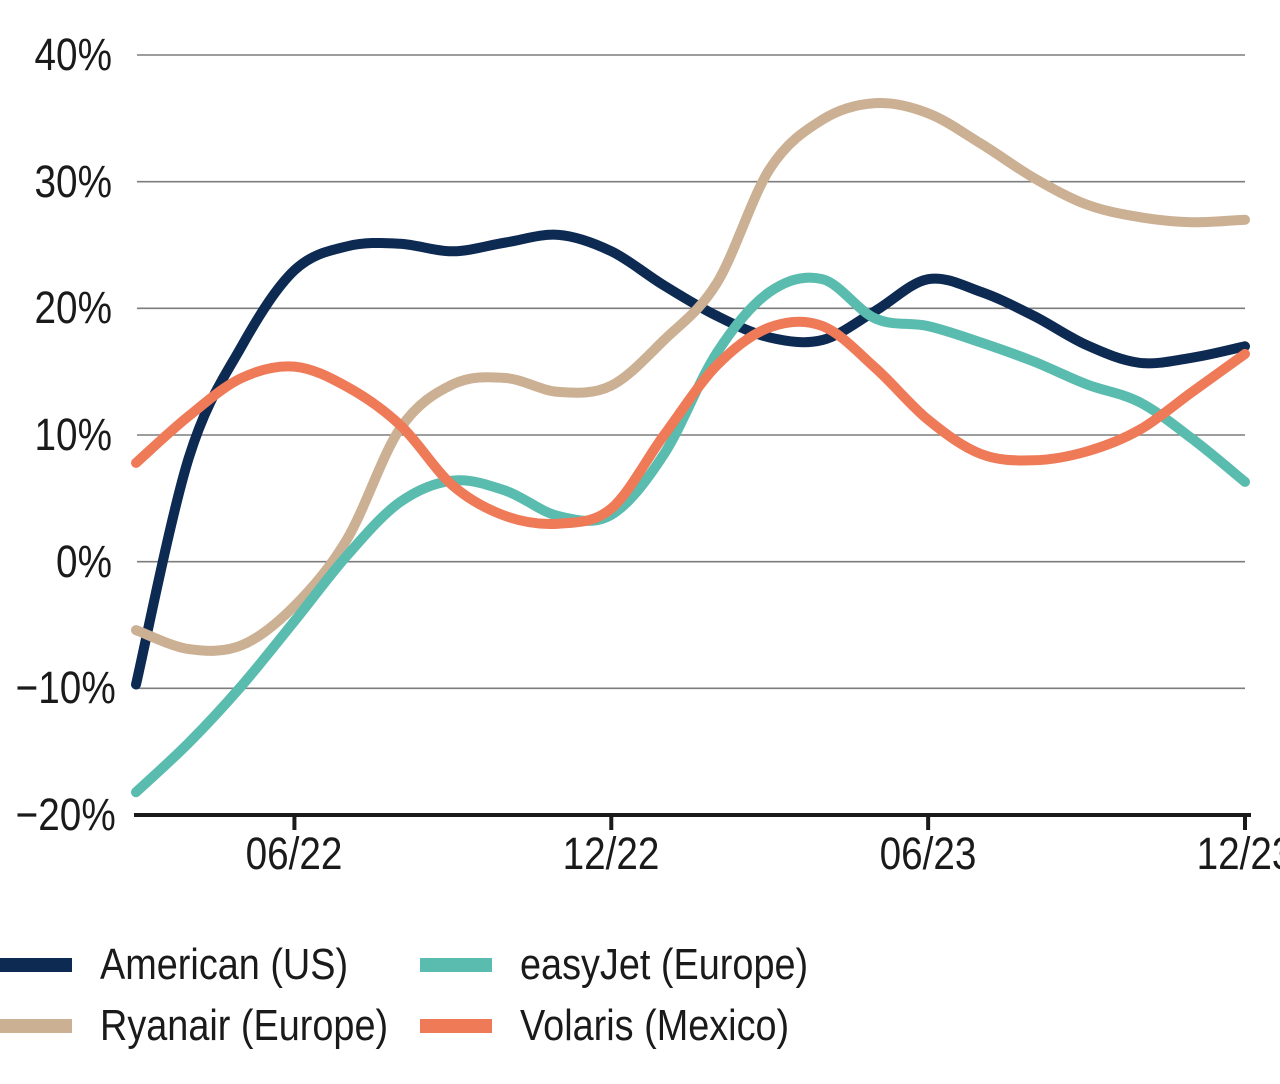  I want to click on x-tick-label: 12/23, so click(1238, 853).